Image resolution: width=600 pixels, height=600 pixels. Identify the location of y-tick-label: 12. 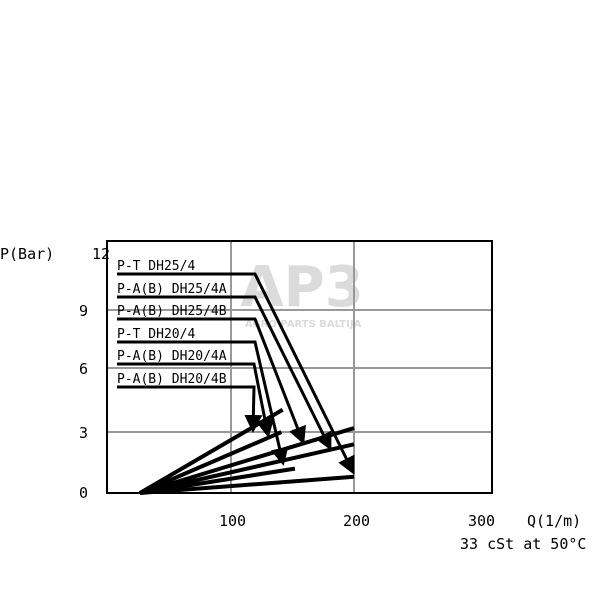
(101, 254).